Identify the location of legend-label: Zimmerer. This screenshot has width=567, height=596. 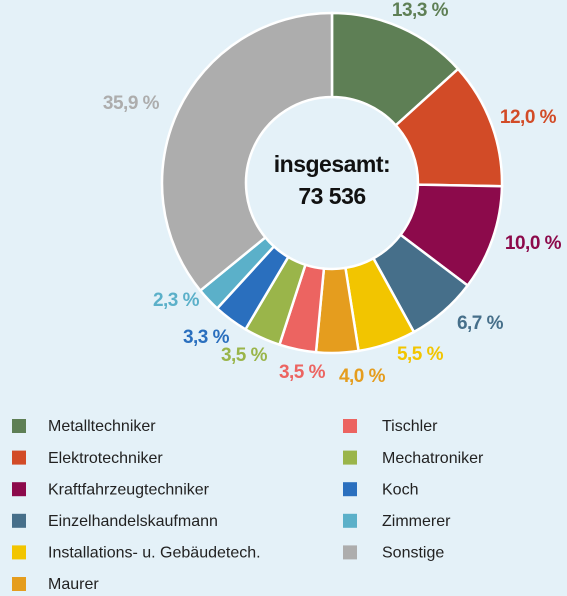
(416, 521).